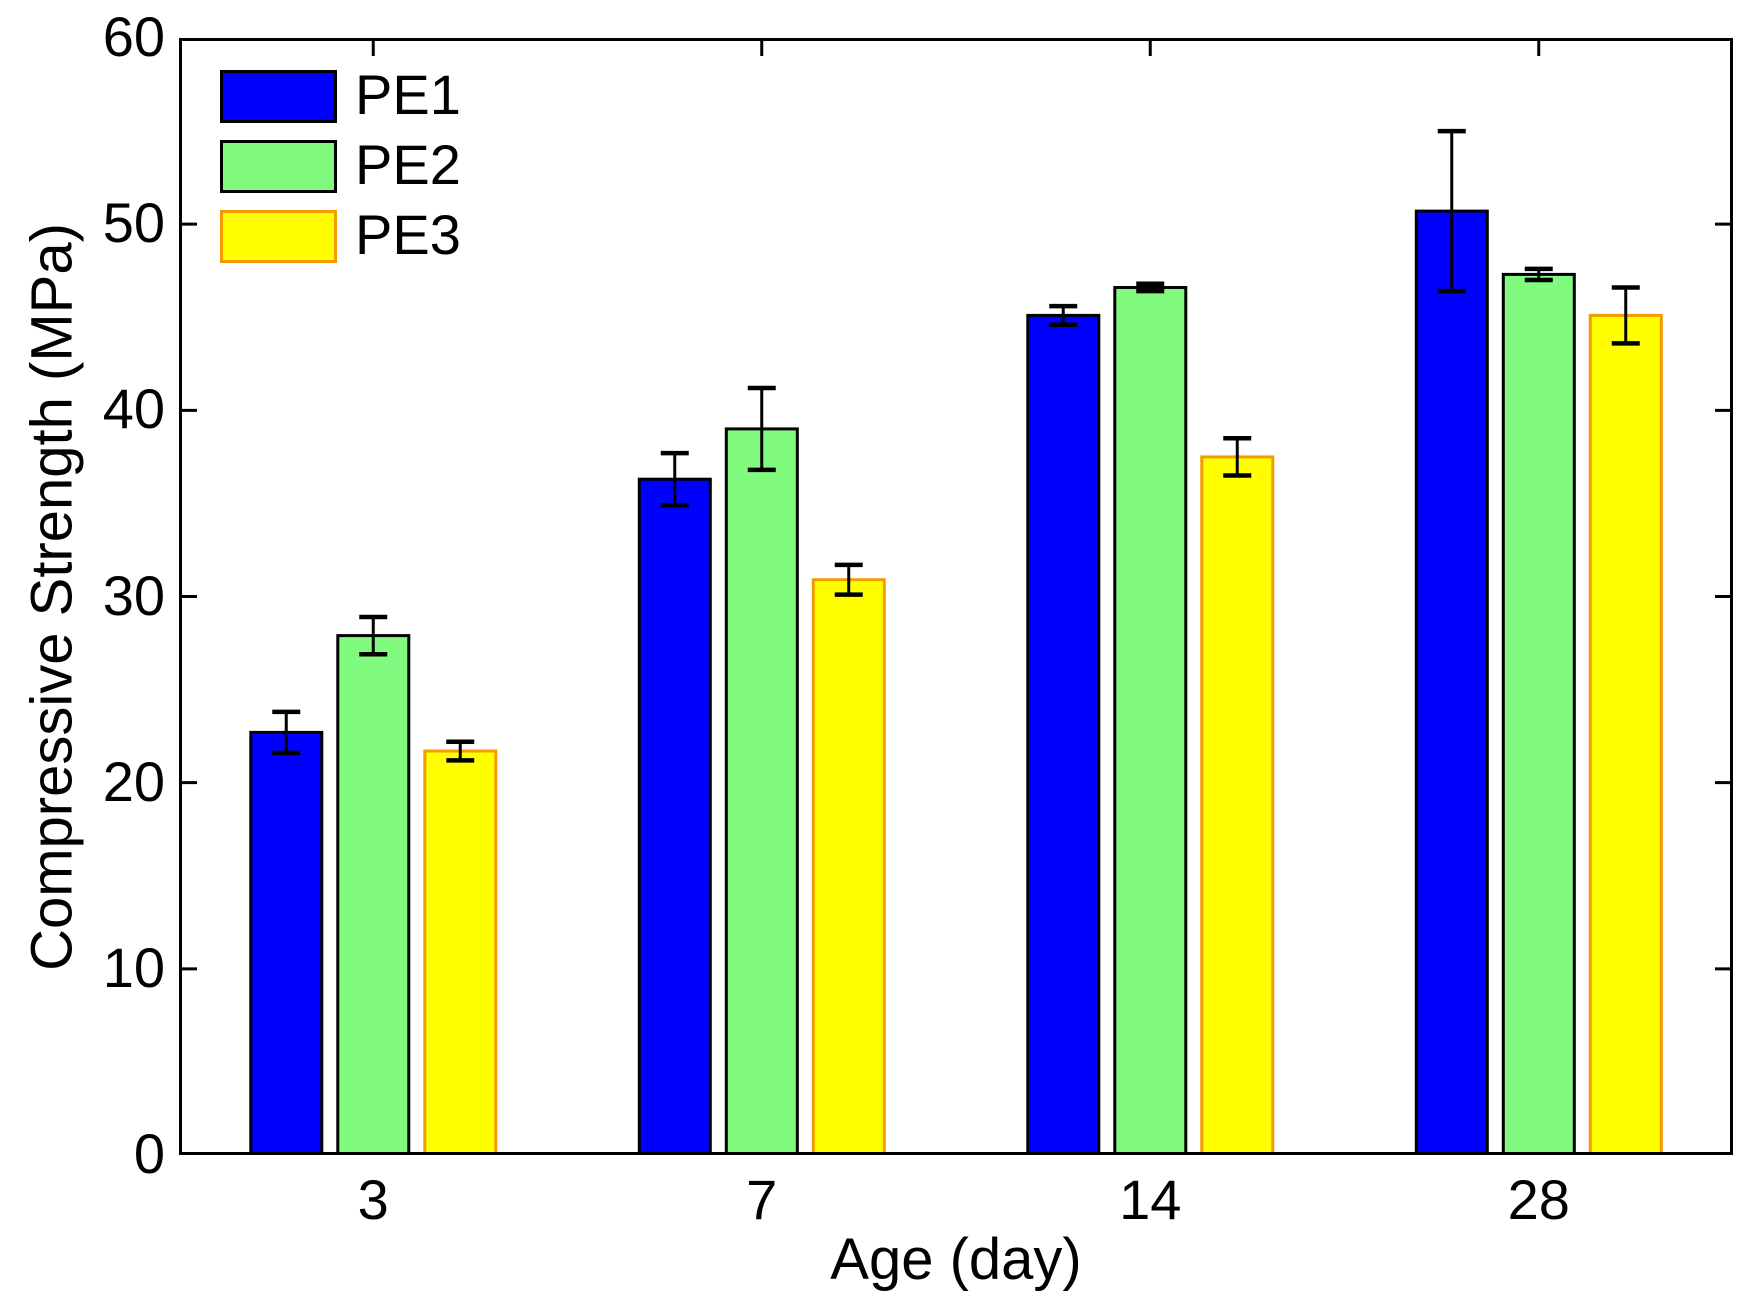 This screenshot has height=1304, width=1747. I want to click on bar-pe2-age28, so click(1538, 713).